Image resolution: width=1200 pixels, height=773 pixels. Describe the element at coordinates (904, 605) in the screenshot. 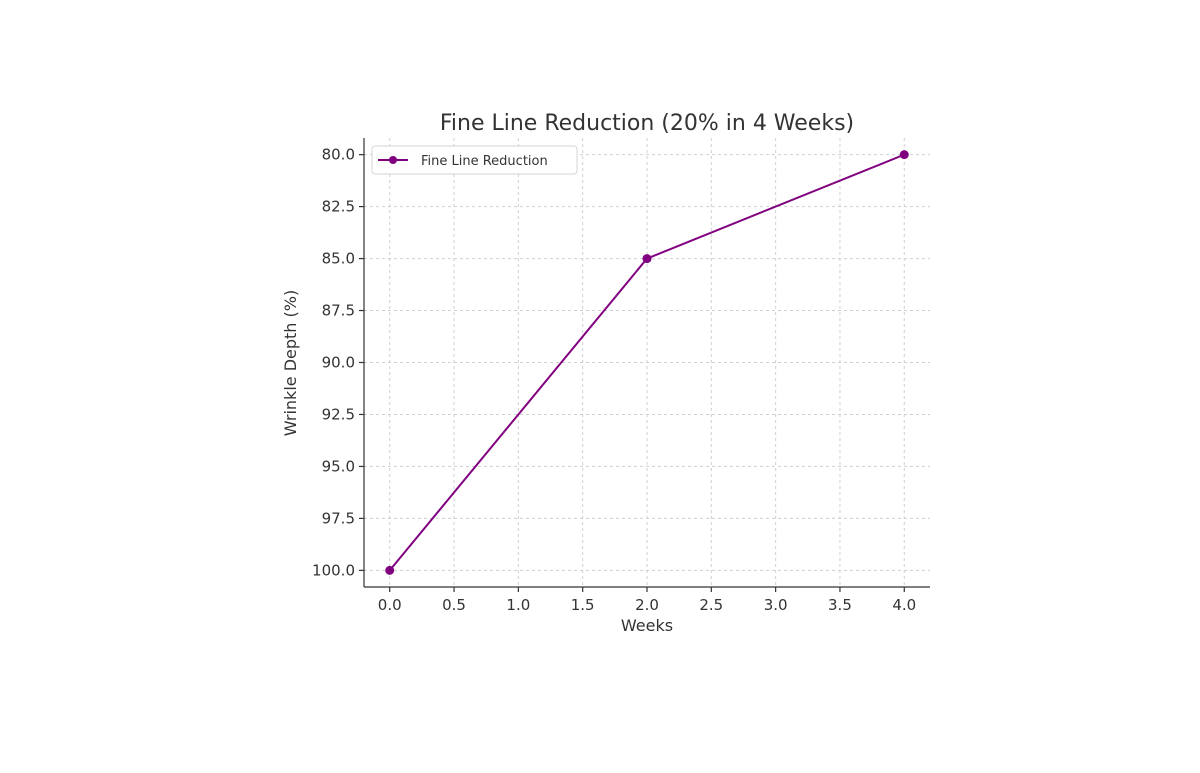

I see `x-tick-label-8: 4.0` at that location.